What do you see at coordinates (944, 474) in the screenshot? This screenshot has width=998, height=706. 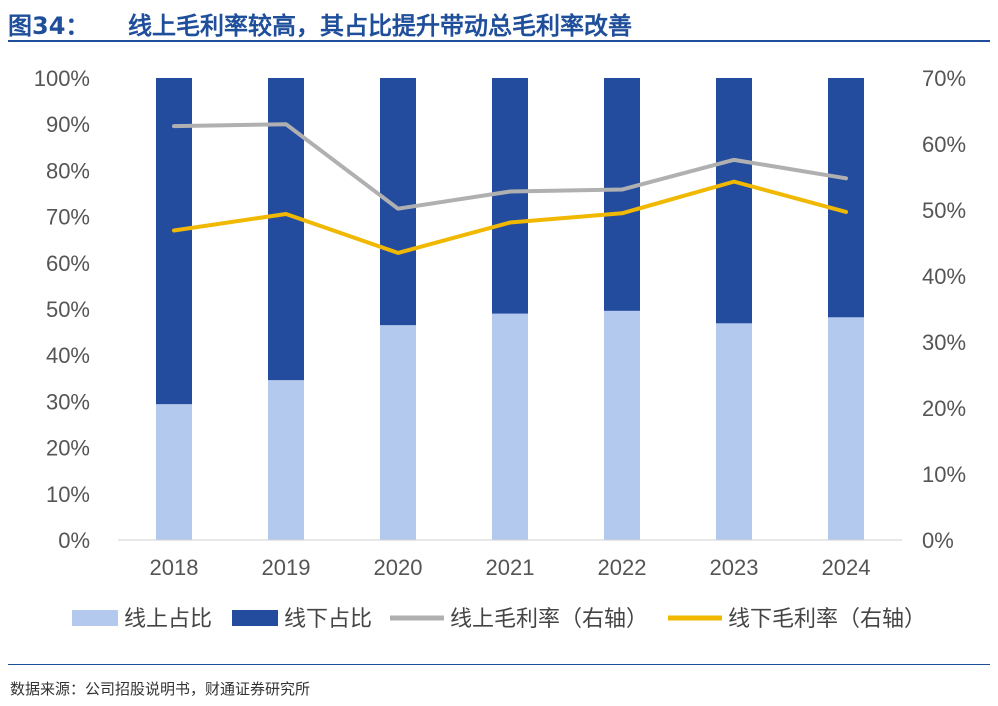 I see `right-tick-label: 10%` at bounding box center [944, 474].